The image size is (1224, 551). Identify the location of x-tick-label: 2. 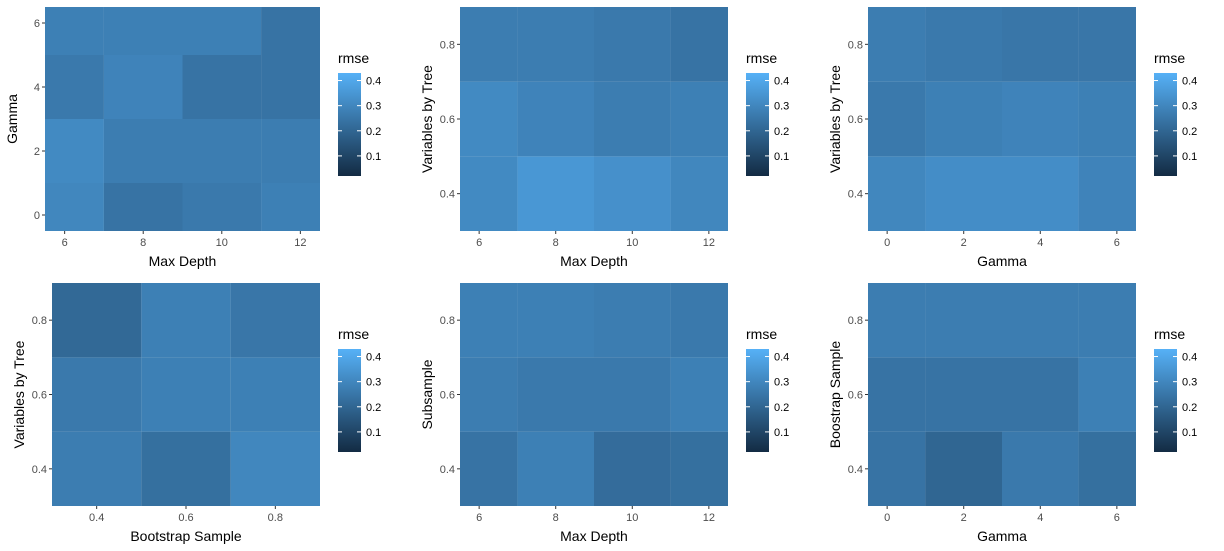
(964, 243).